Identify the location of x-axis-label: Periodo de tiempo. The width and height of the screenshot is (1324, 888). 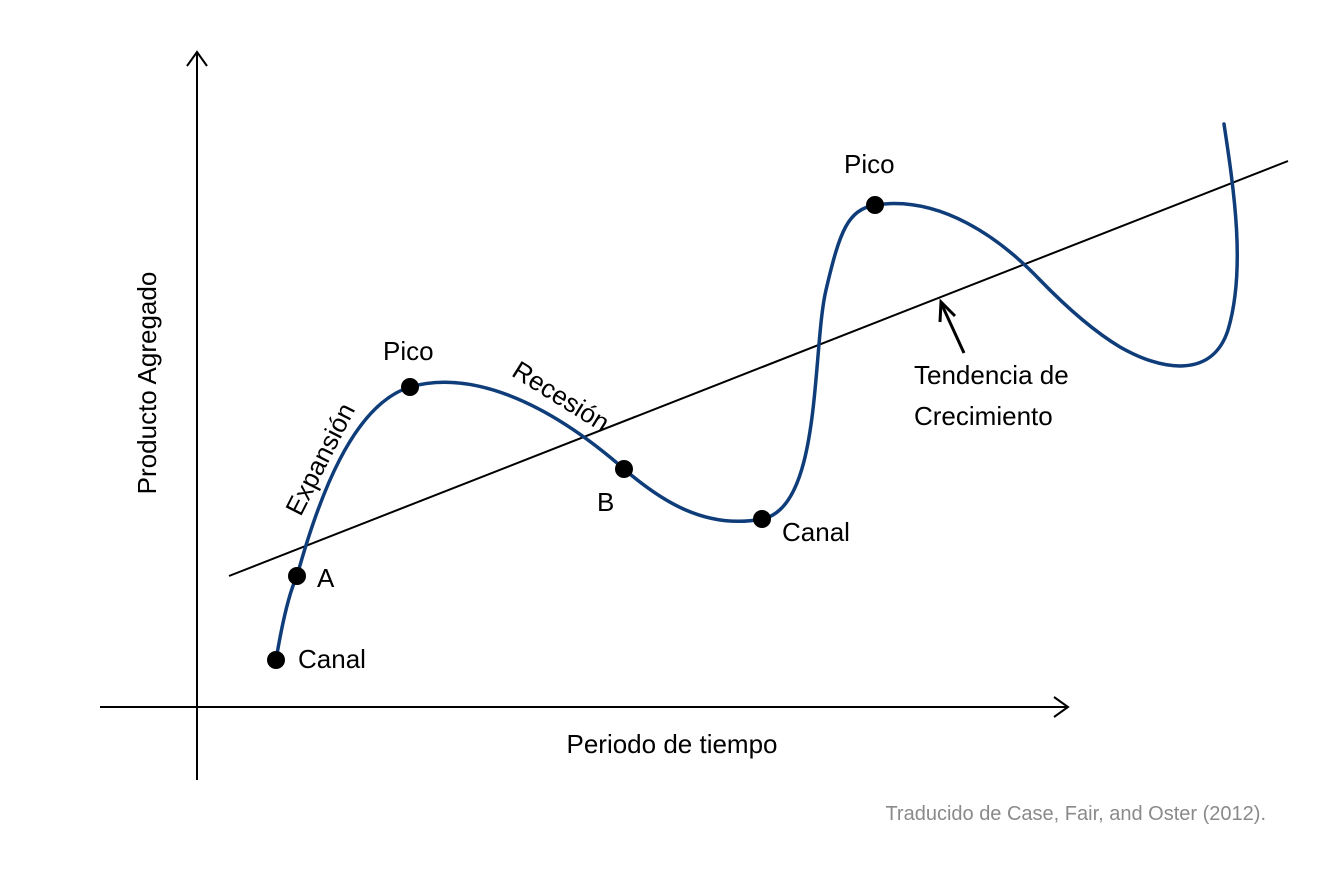
(671, 744).